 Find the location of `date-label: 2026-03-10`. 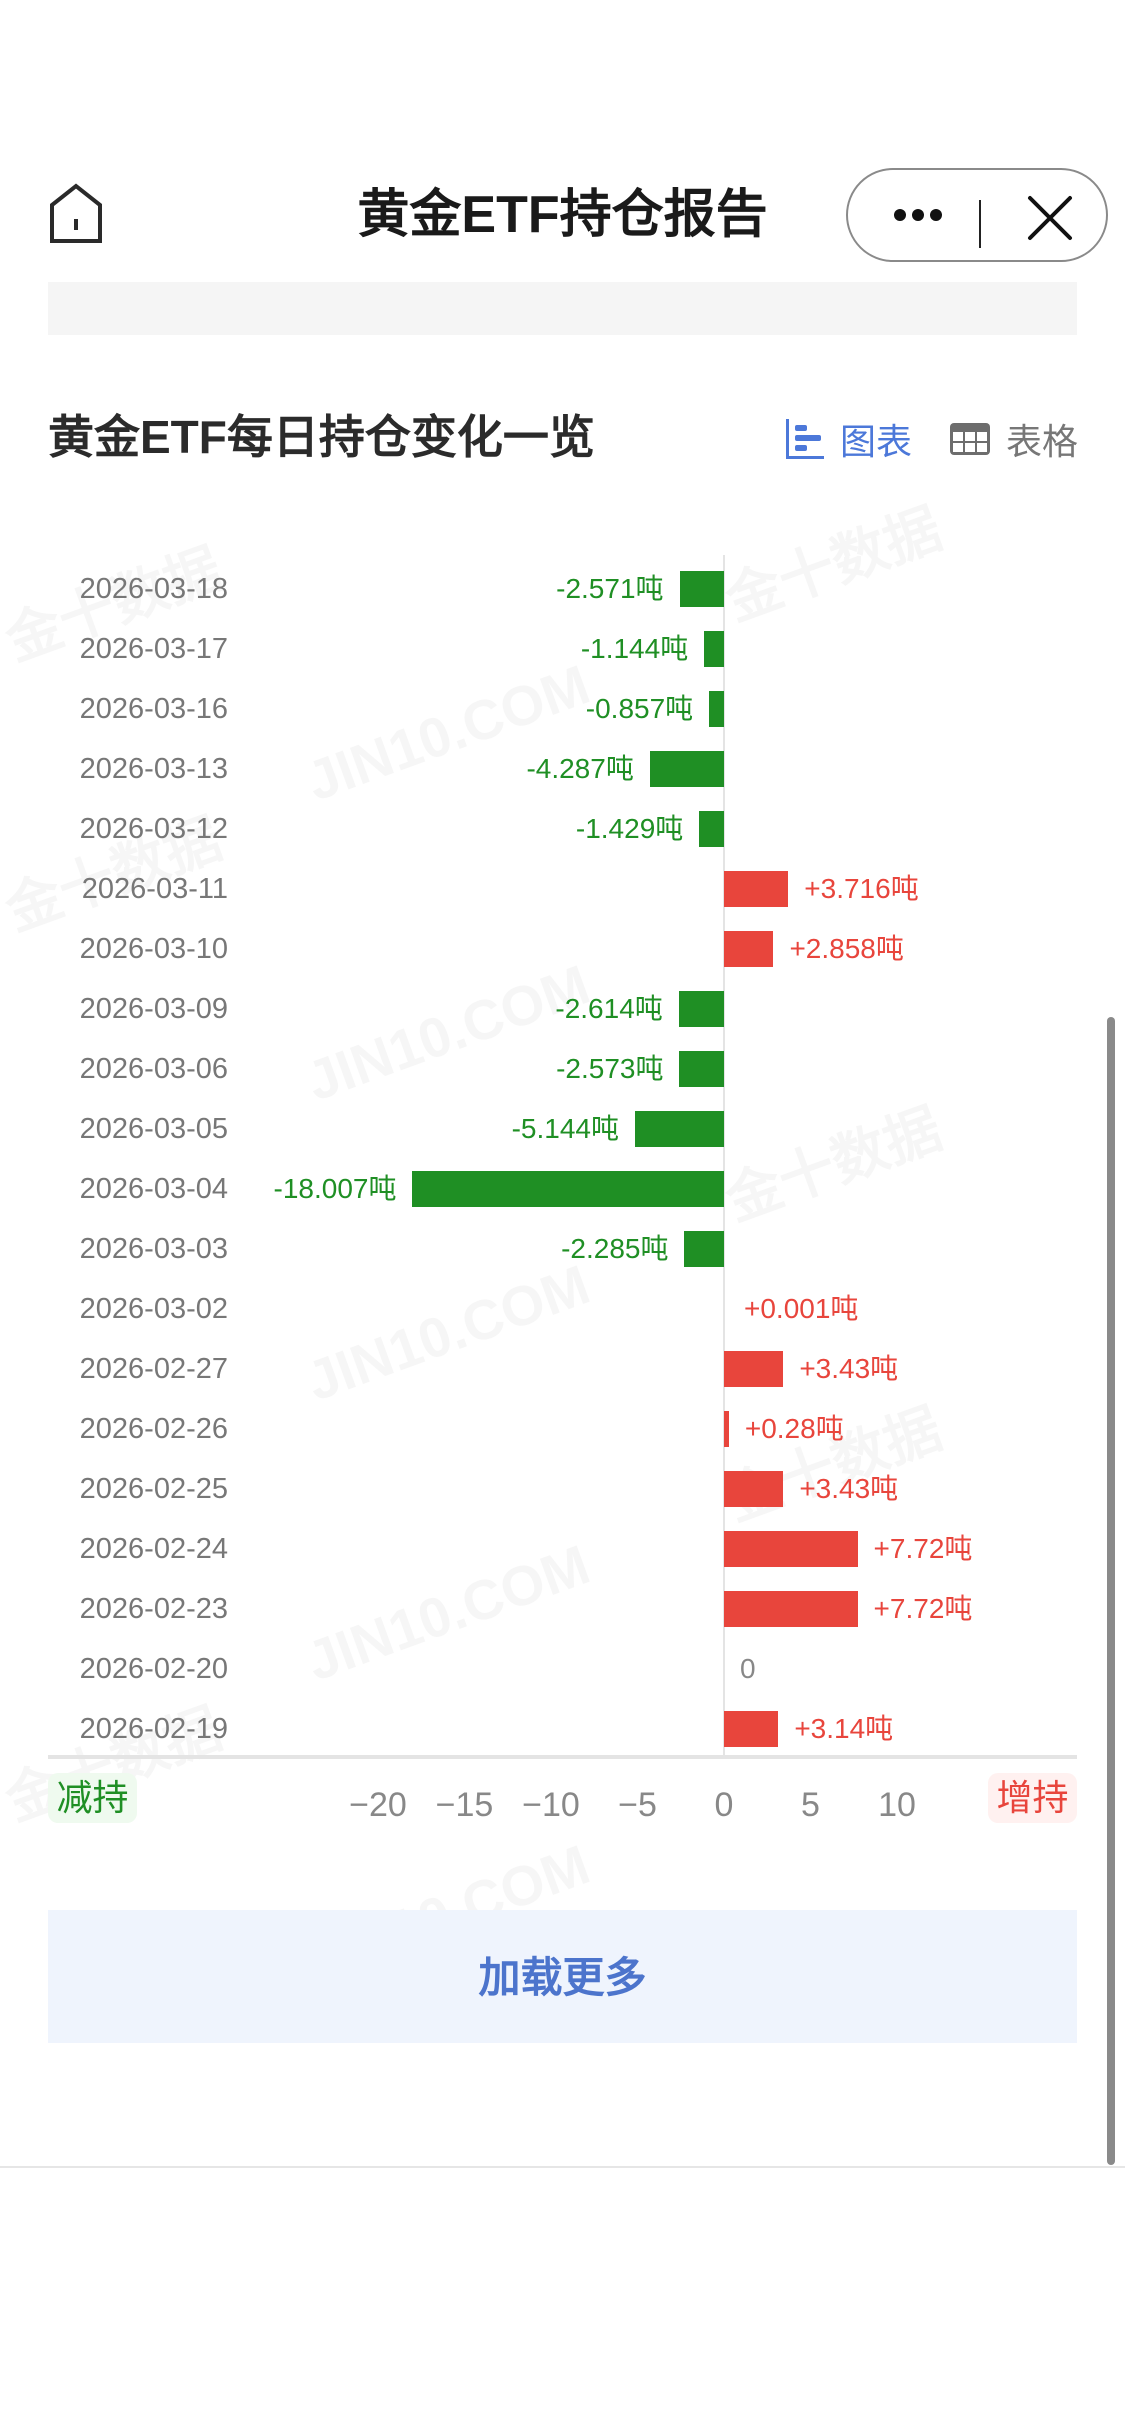

date-label: 2026-03-10 is located at coordinates (153, 949).